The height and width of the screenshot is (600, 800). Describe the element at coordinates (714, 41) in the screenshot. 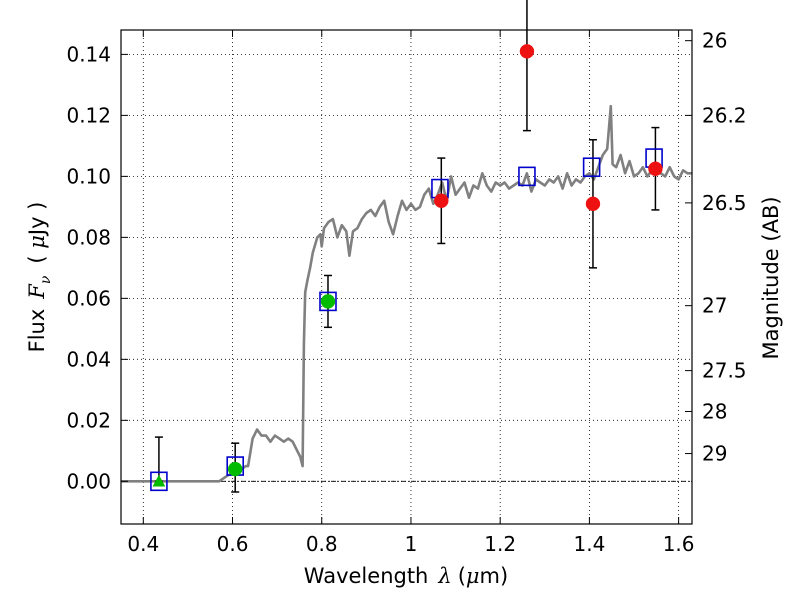

I see `right-tick-label: 26` at that location.